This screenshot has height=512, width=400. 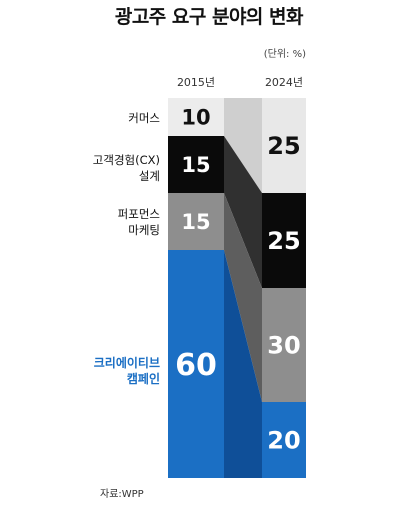 I want to click on bar-cx-2024, so click(x=284, y=240).